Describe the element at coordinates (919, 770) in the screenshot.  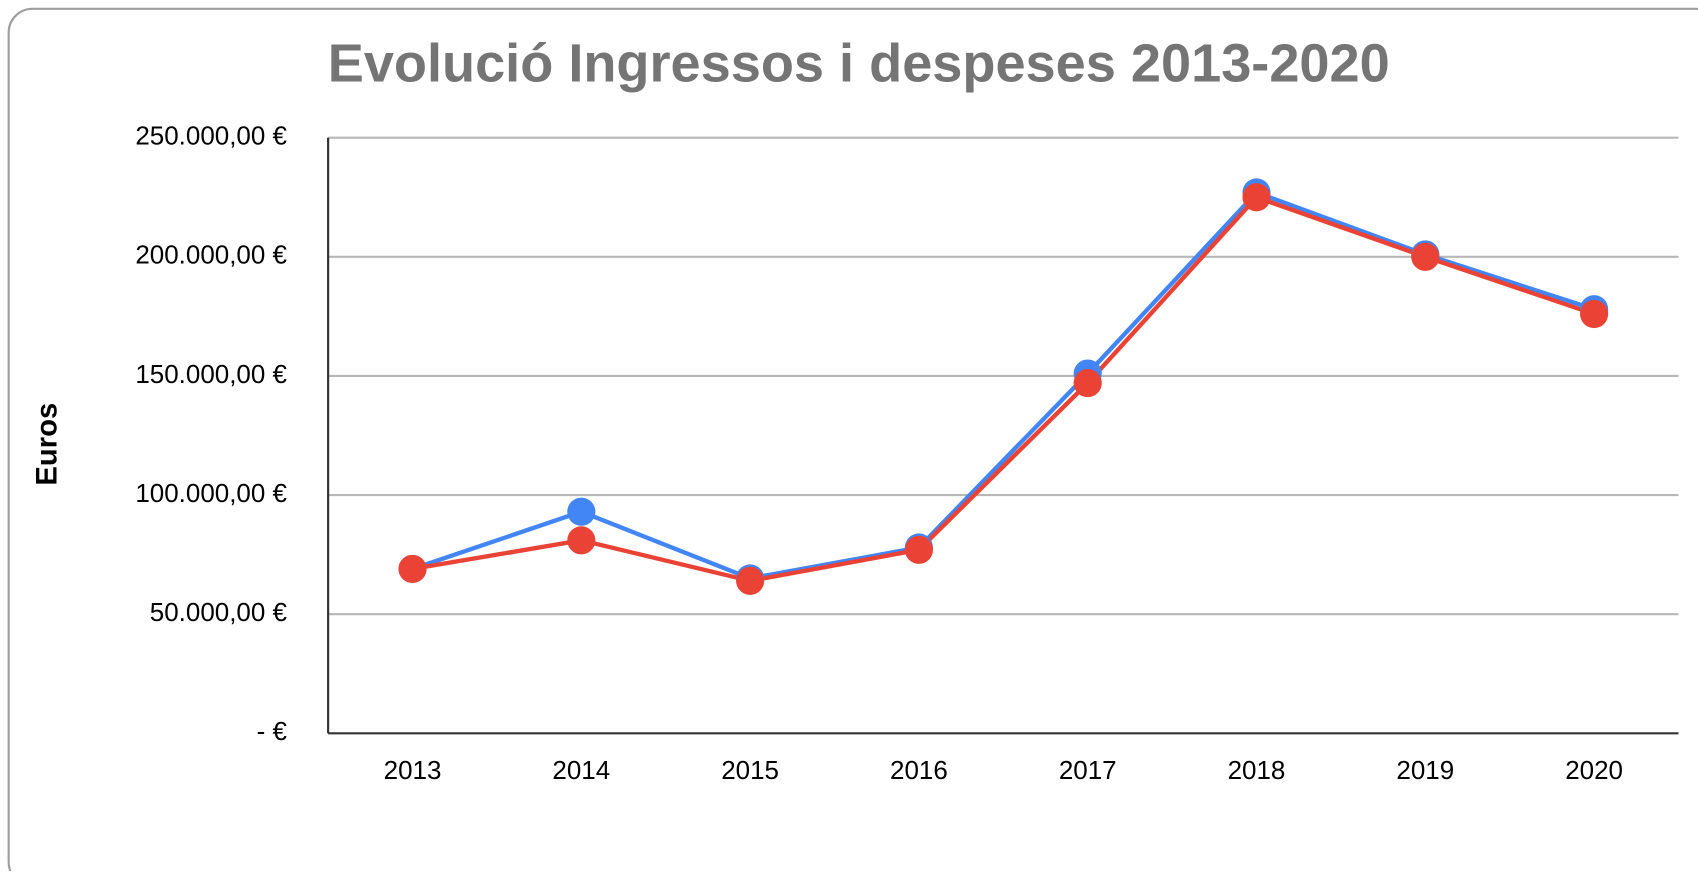
I see `x-tick-label: 2016` at that location.